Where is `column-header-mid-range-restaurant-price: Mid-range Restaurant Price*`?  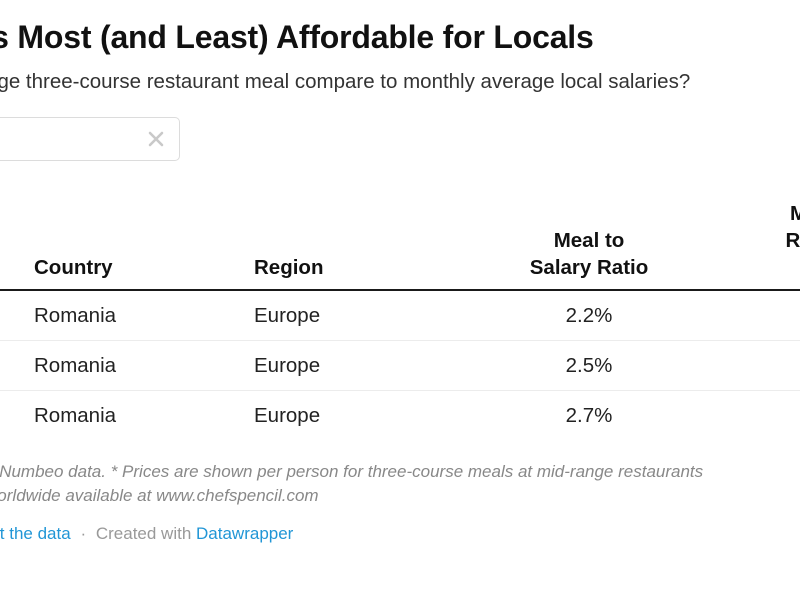 column-header-mid-range-restaurant-price: Mid-range Restaurant Price* is located at coordinates (757, 245).